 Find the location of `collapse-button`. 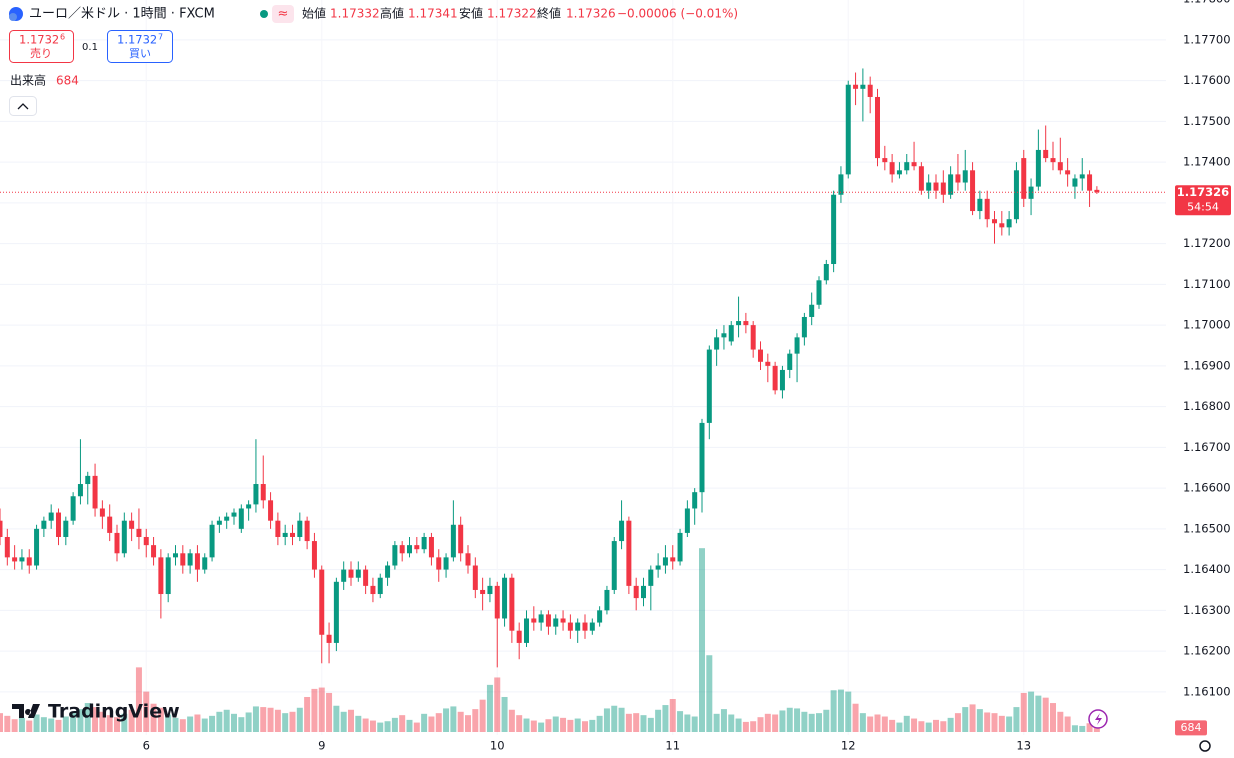

collapse-button is located at coordinates (23, 106).